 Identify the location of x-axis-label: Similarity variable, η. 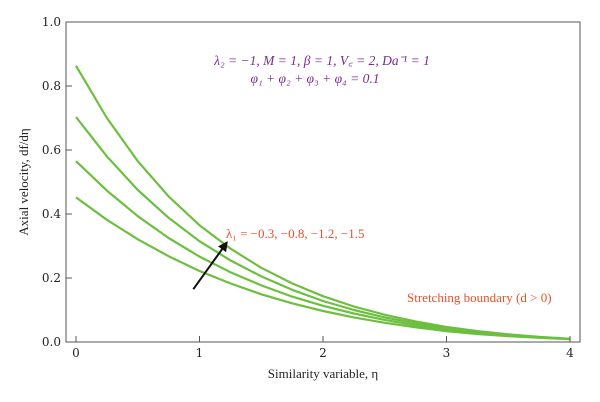
(323, 373).